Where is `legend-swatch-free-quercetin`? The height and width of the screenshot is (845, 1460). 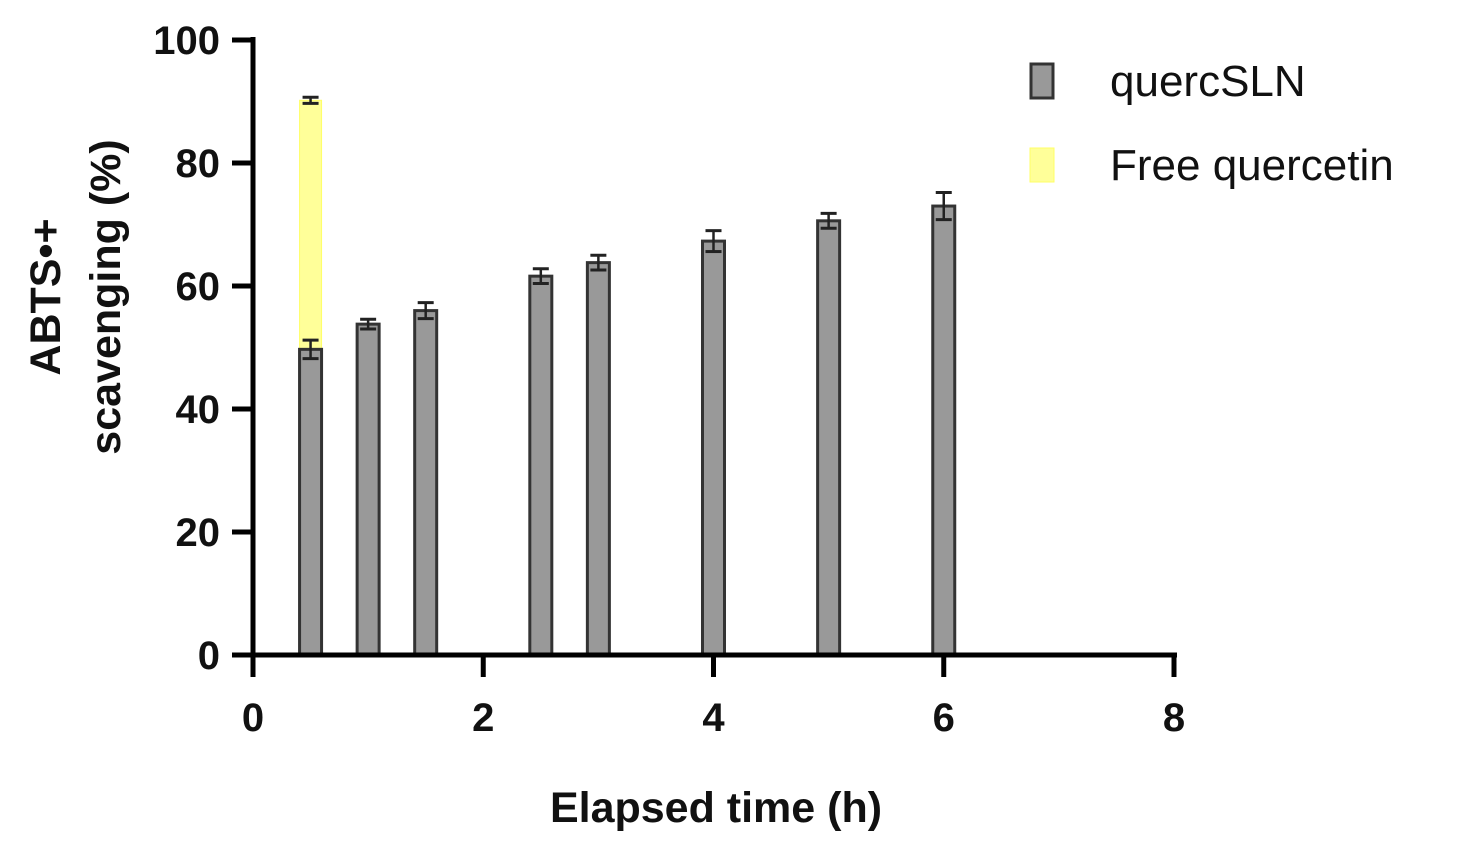
legend-swatch-free-quercetin is located at coordinates (1042, 165).